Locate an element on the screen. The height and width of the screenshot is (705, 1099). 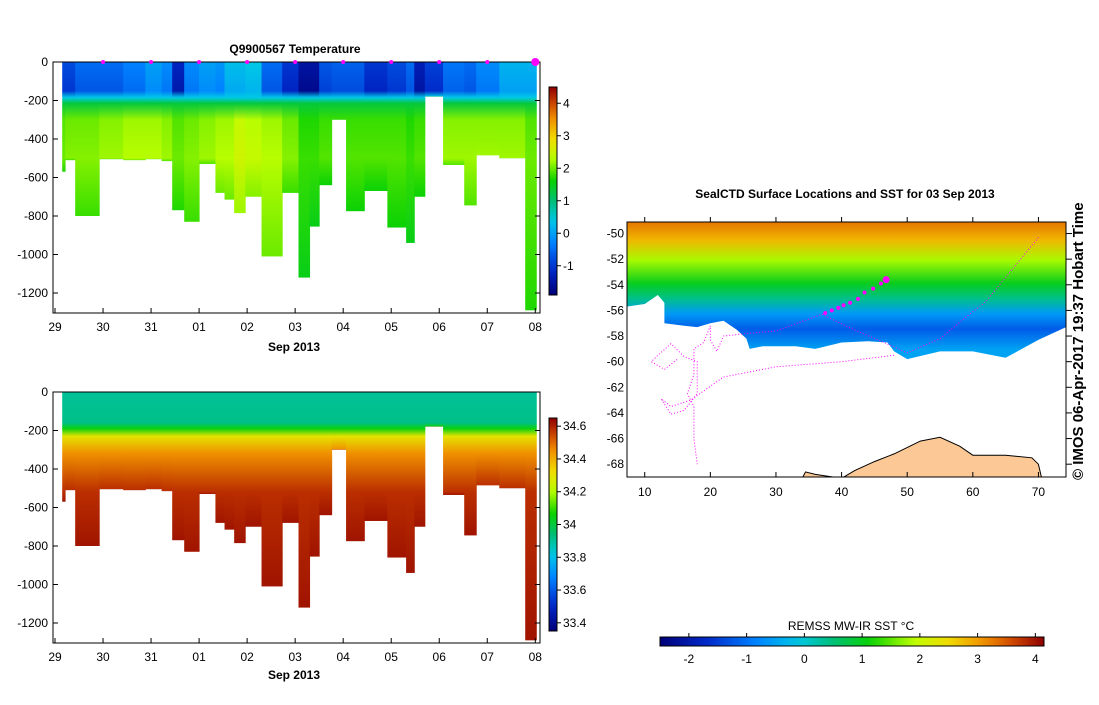
x-tick-label: 07 is located at coordinates (488, 657).